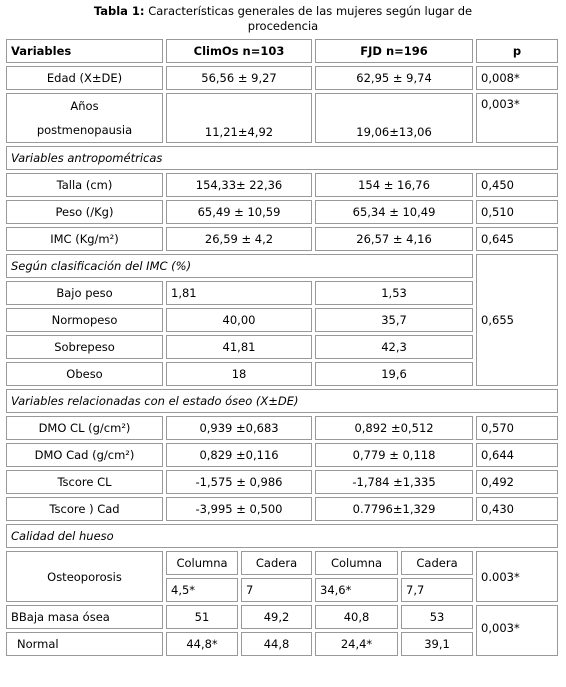 This screenshot has width=566, height=687. I want to click on table-cell: 0,939 ±0,683, so click(239, 428).